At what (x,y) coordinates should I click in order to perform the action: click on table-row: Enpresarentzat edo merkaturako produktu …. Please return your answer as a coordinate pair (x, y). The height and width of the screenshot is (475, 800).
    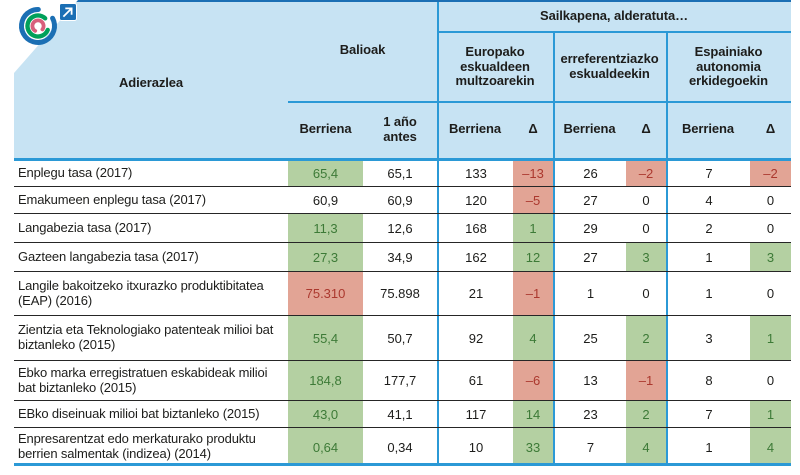
    Looking at the image, I should click on (402, 447).